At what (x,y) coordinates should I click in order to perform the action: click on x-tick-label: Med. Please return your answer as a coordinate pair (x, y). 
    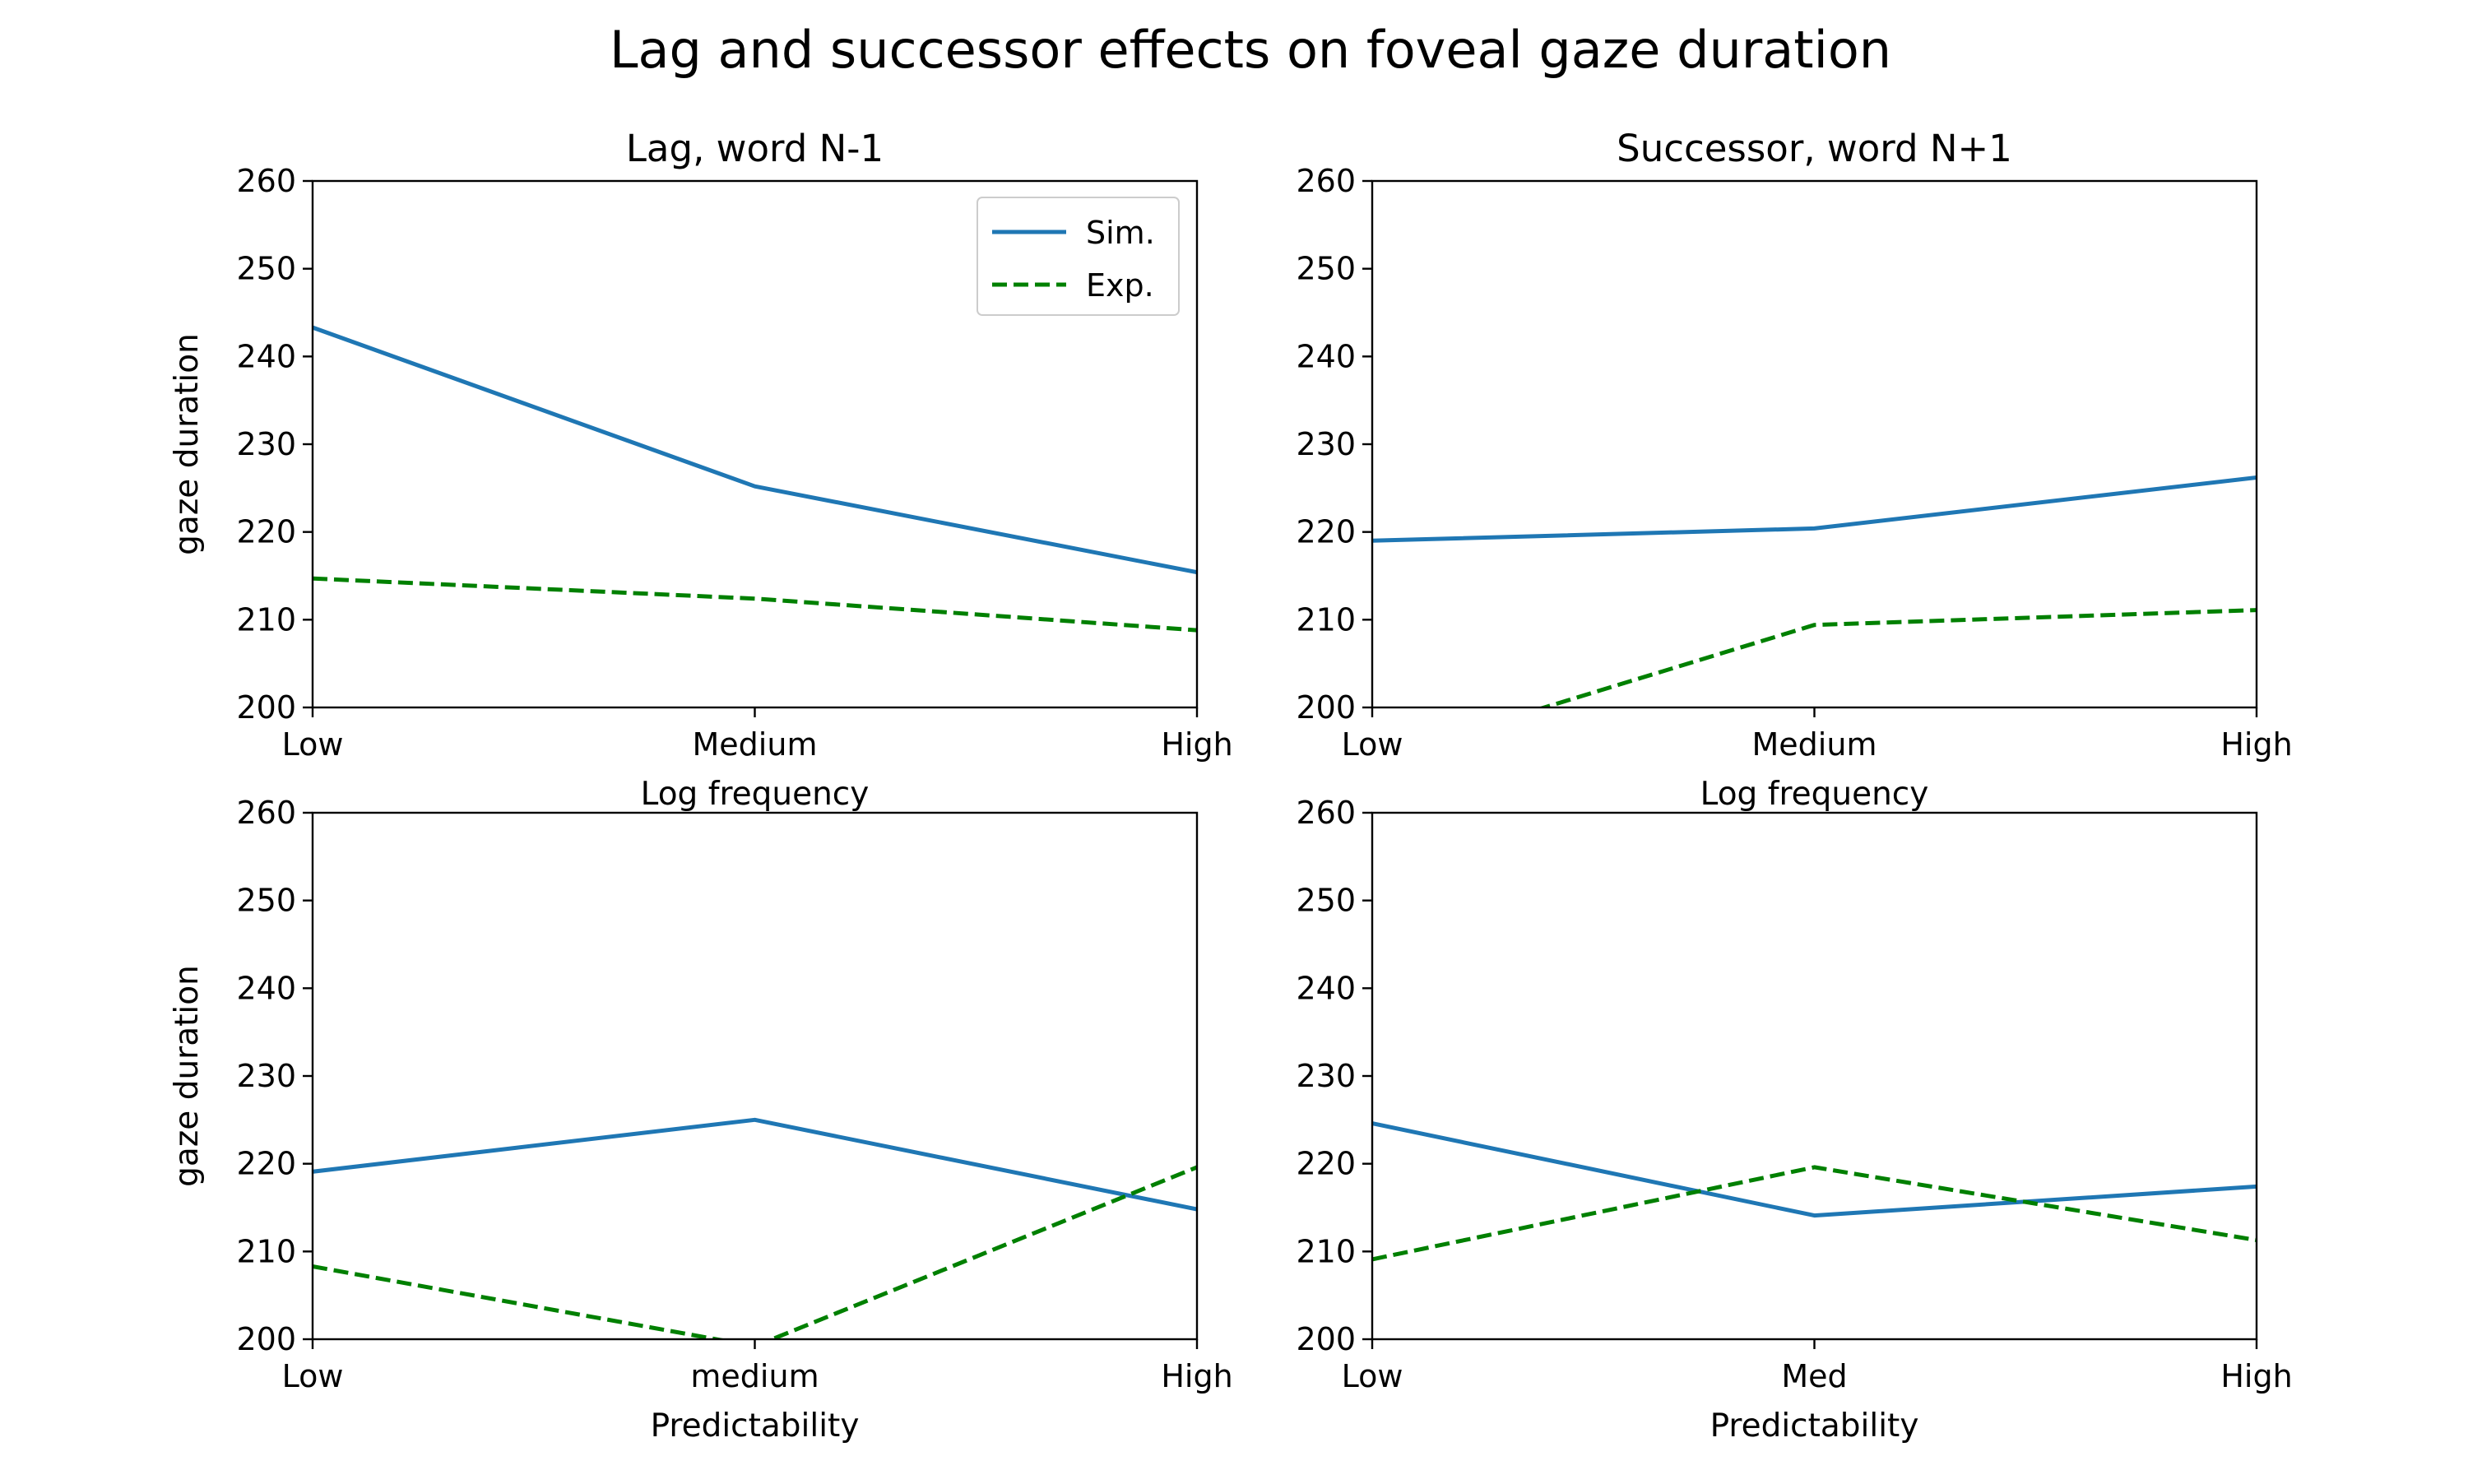
    Looking at the image, I should click on (1814, 1376).